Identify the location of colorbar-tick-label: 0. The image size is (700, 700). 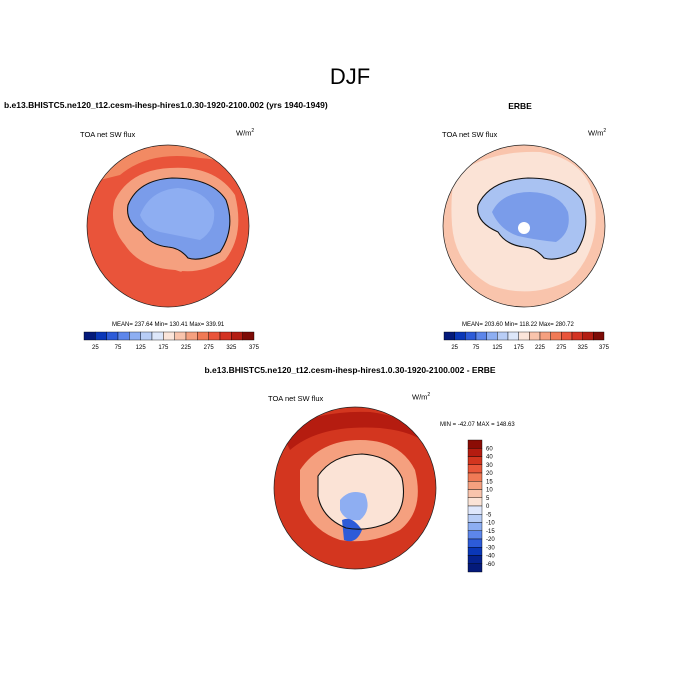
(488, 507).